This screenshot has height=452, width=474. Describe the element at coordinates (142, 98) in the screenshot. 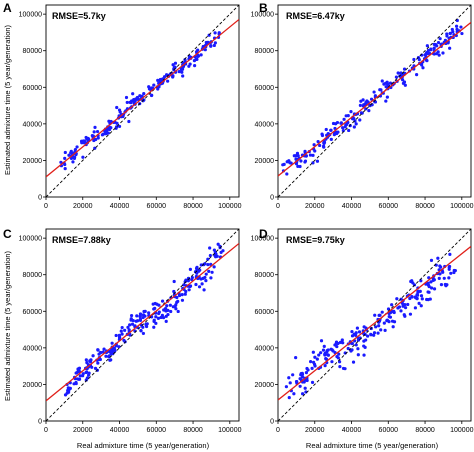

I see `regression-line` at that location.